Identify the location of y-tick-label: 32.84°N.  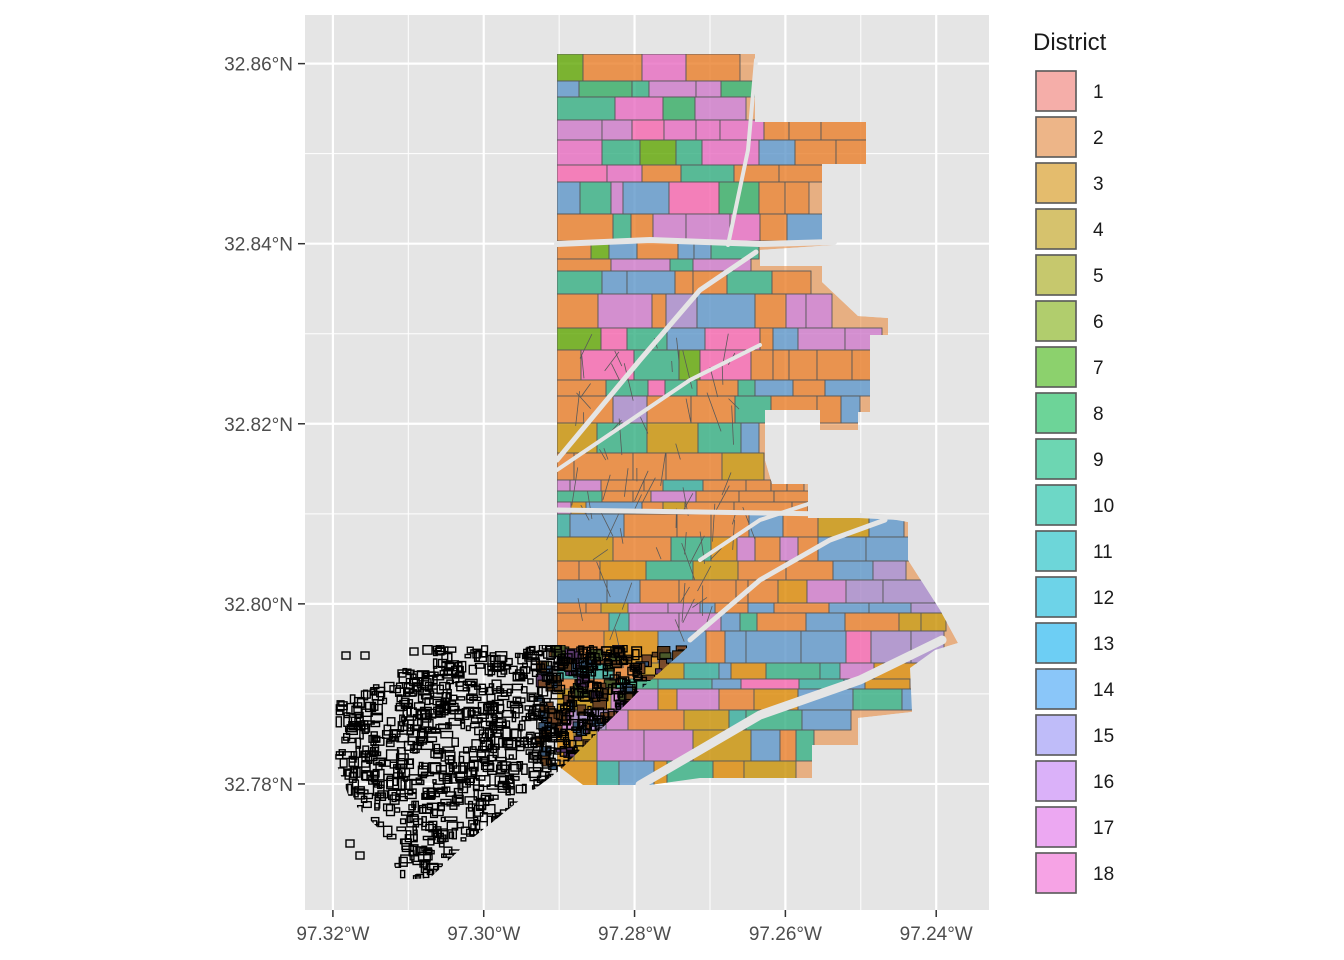
(258, 245).